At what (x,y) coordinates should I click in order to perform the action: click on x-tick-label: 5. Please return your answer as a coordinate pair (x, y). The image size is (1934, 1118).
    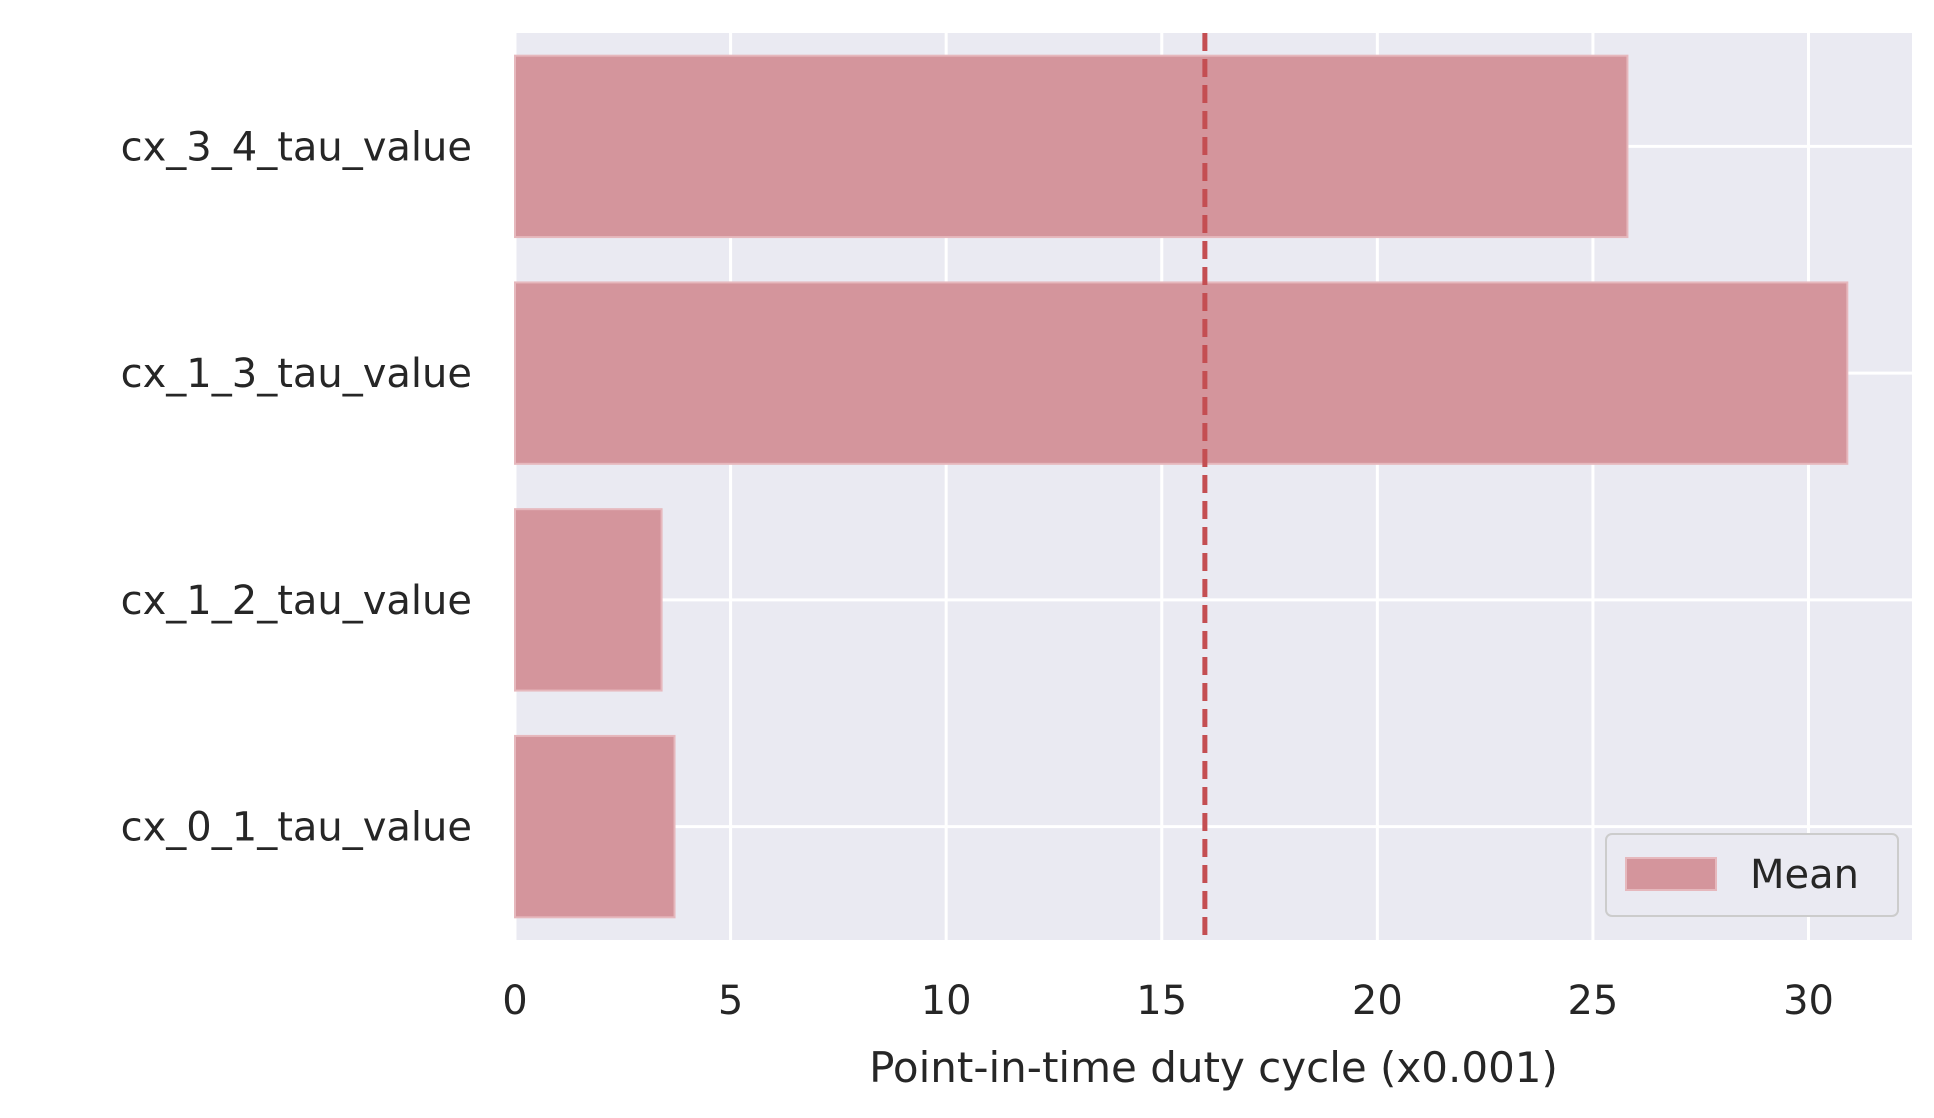
    Looking at the image, I should click on (730, 1001).